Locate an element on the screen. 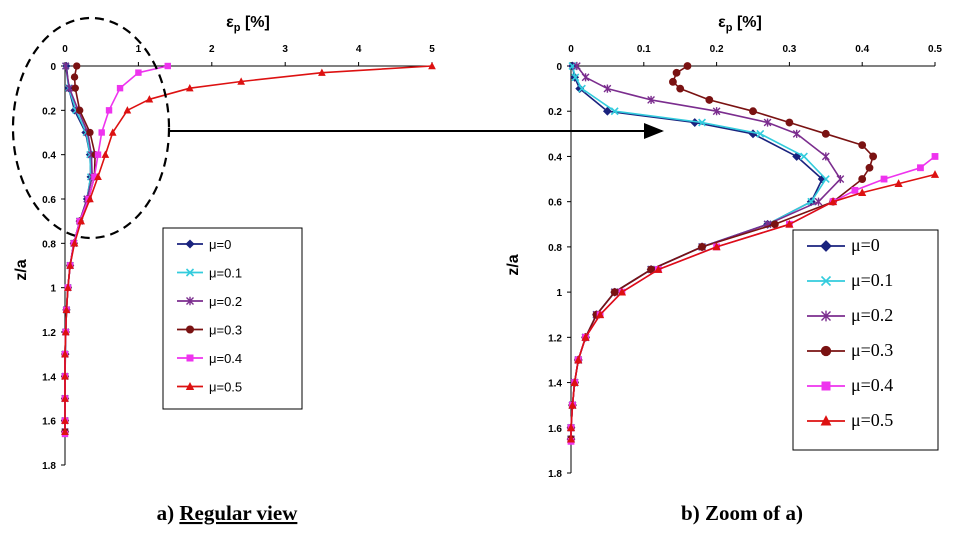 This screenshot has width=962, height=533. legend-label: μ=0.2 is located at coordinates (225, 301).